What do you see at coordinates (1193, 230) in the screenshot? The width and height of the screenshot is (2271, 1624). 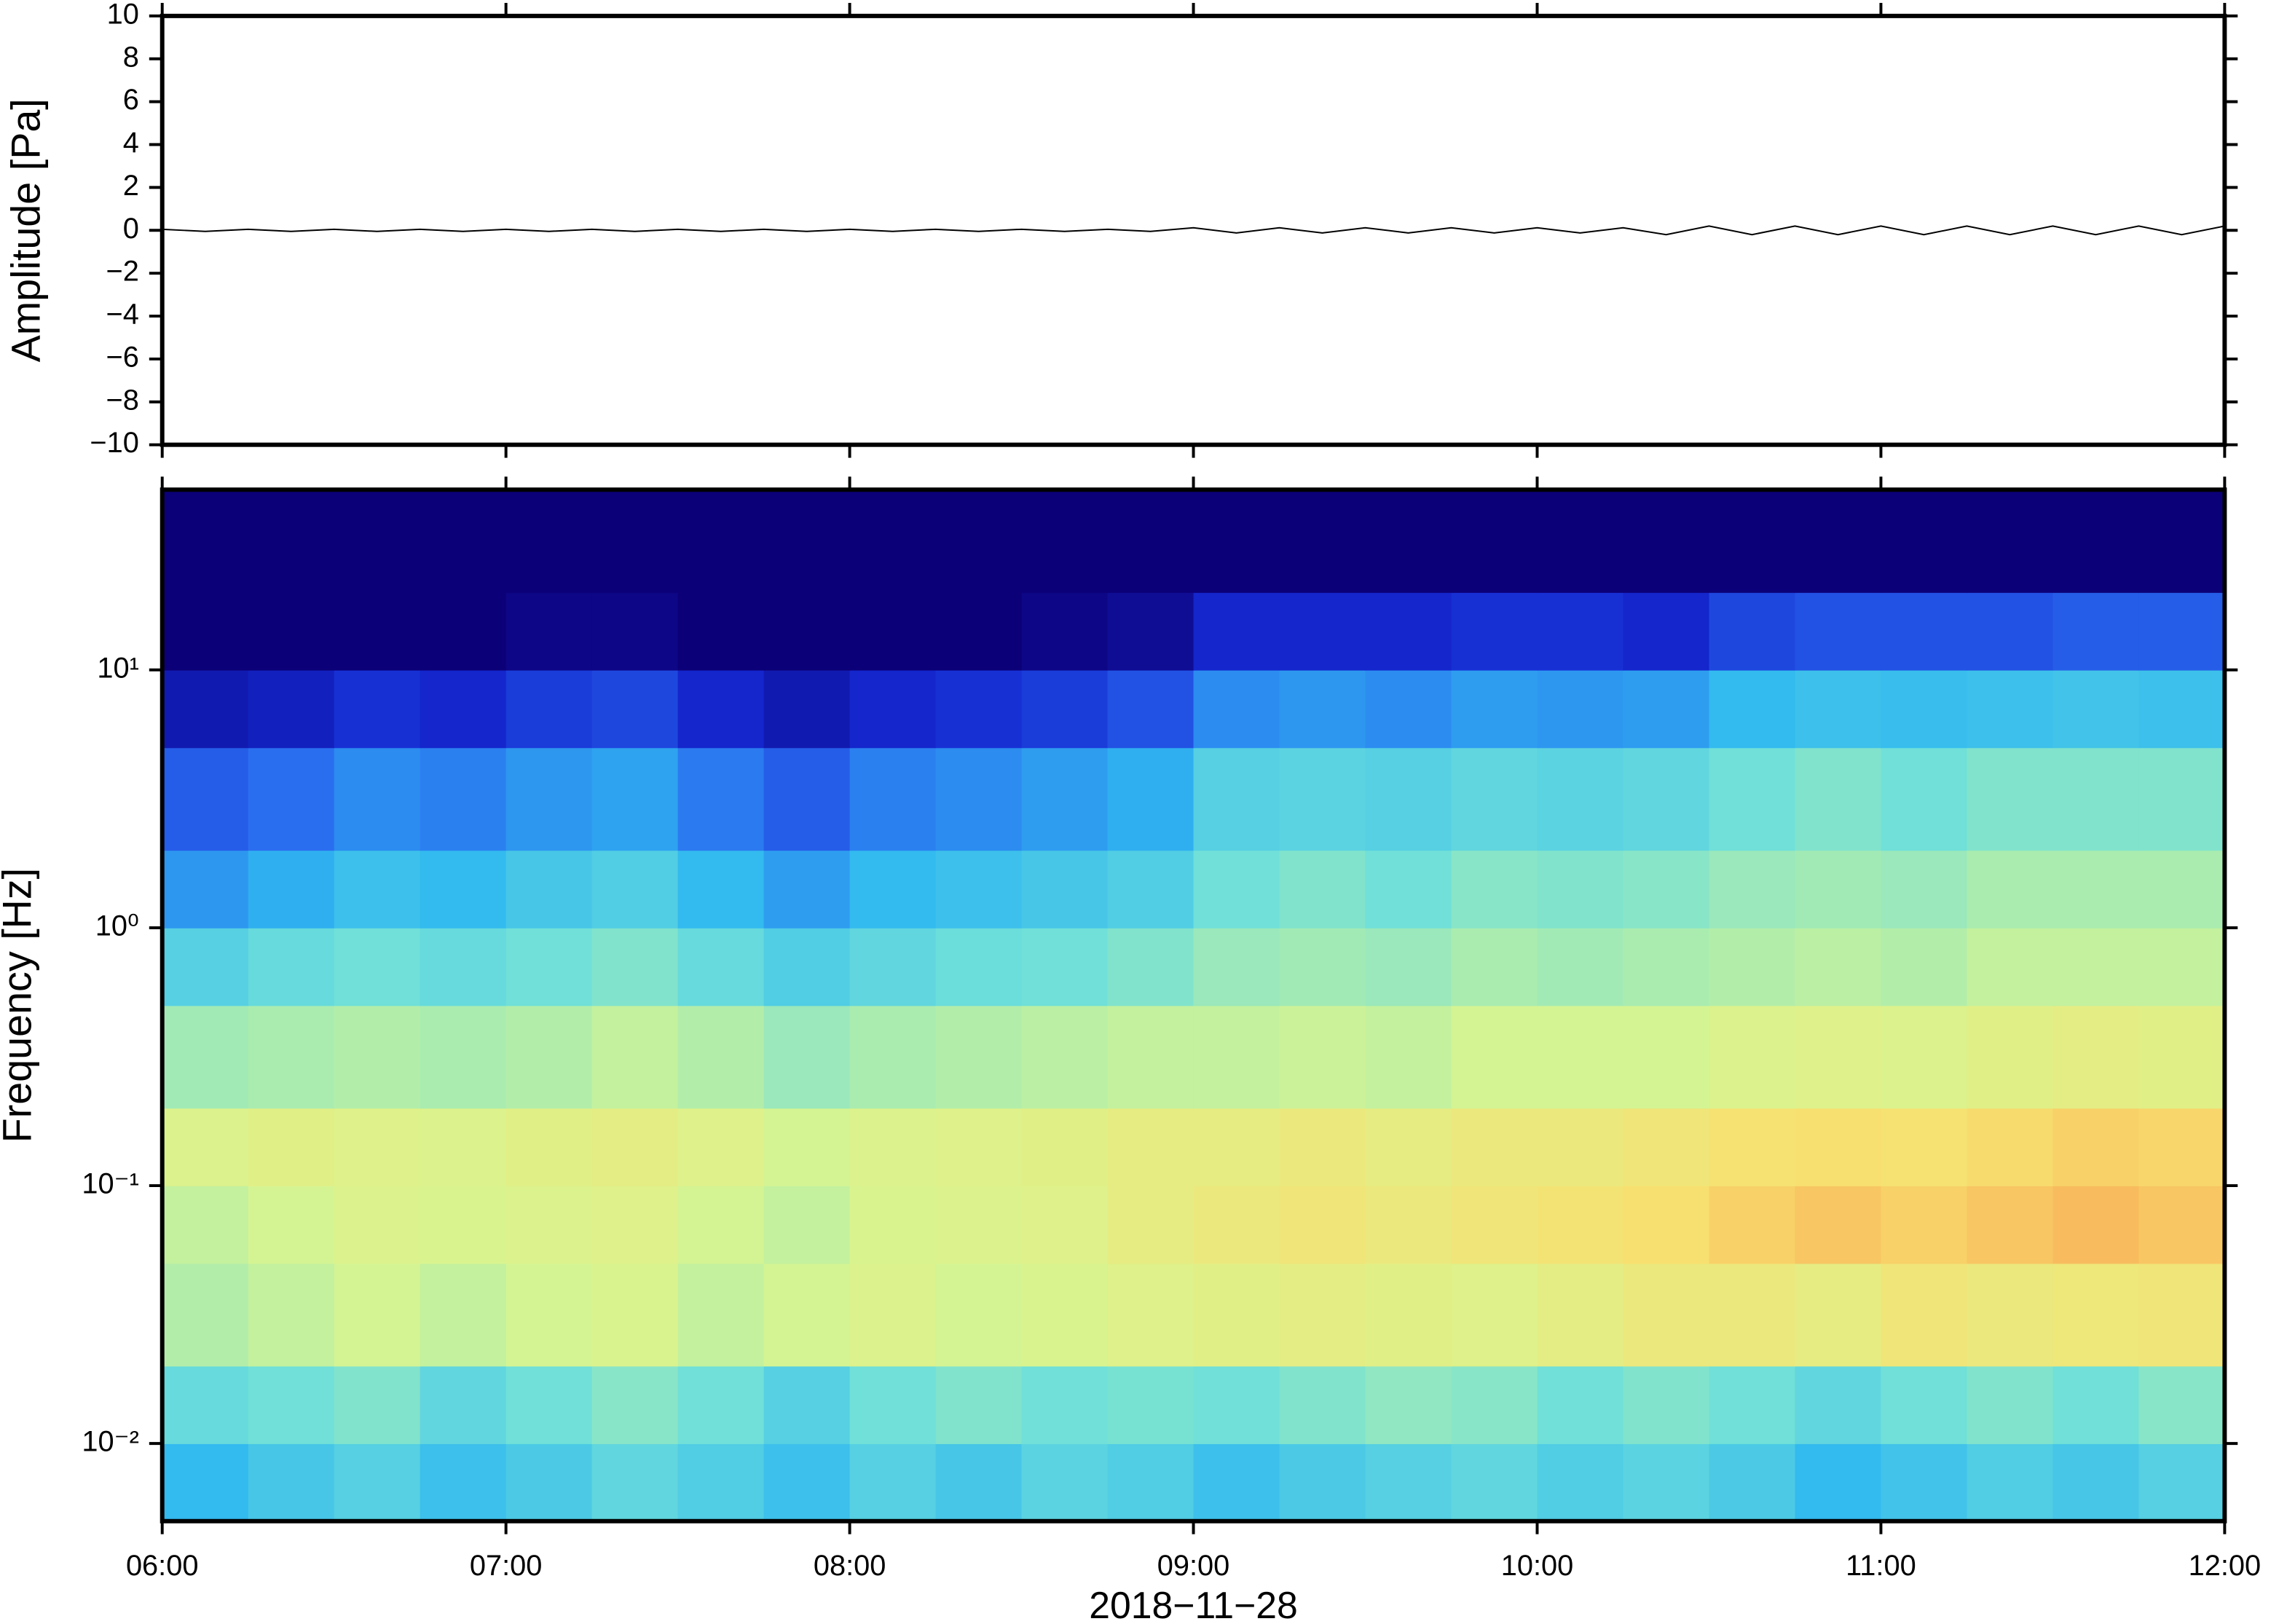 I see `waveform` at bounding box center [1193, 230].